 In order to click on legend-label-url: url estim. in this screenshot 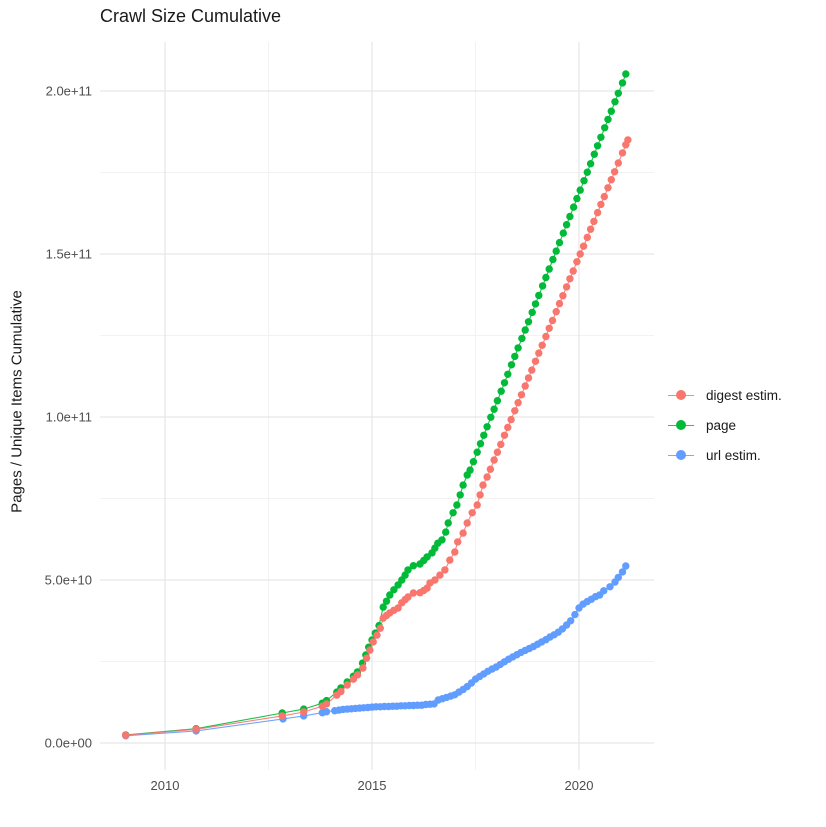, I will do `click(733, 455)`.